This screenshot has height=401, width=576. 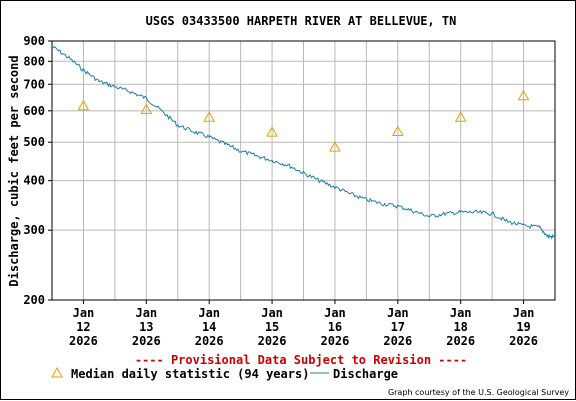 What do you see at coordinates (34, 61) in the screenshot?
I see `y-tick-label: 800` at bounding box center [34, 61].